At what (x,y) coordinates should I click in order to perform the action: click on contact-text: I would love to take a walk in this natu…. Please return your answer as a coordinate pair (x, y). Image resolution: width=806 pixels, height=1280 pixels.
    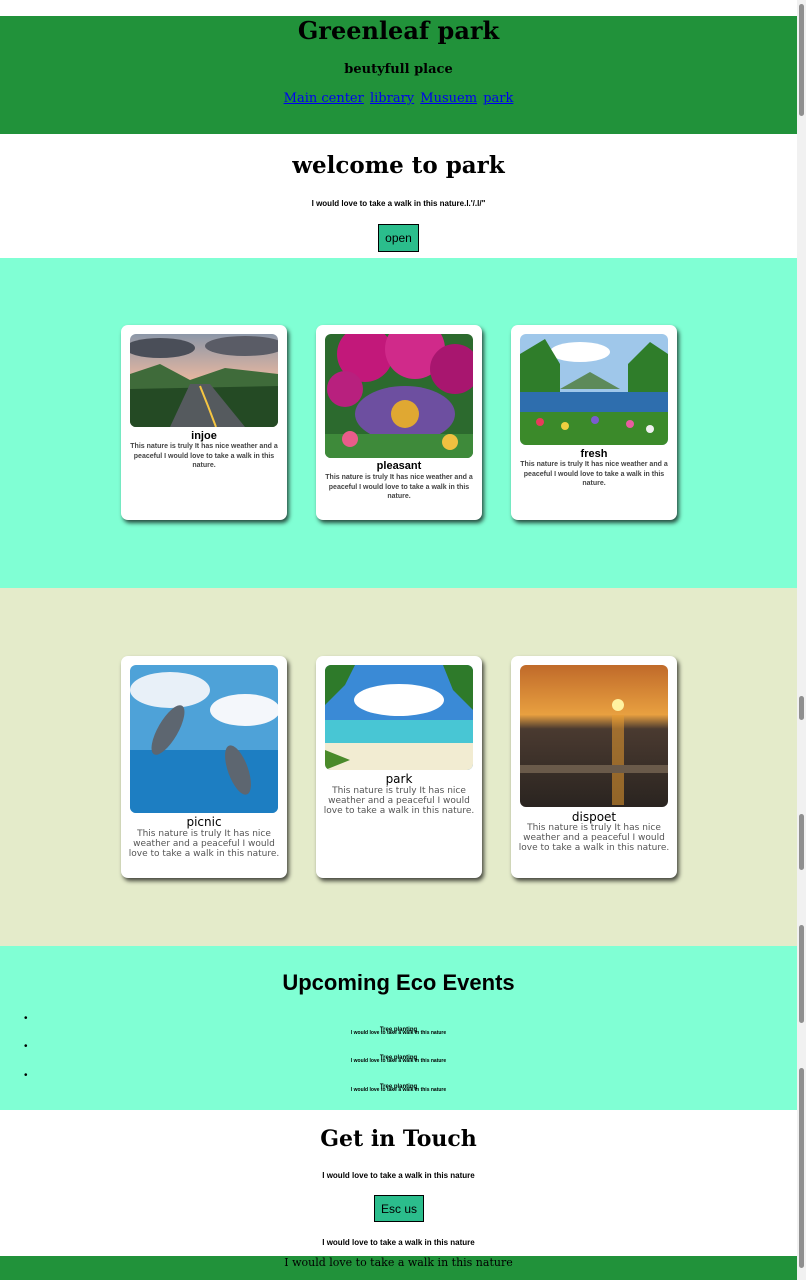
    Looking at the image, I should click on (398, 1175).